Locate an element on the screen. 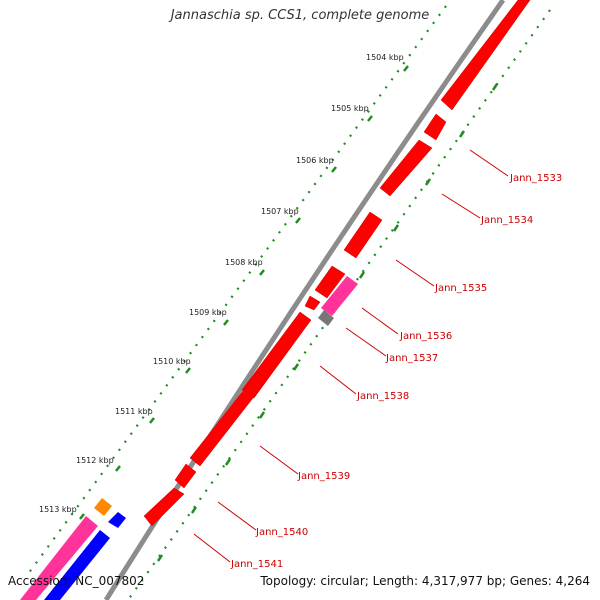 The width and height of the screenshot is (600, 600). gene-label: Jann_1536 is located at coordinates (425, 336).